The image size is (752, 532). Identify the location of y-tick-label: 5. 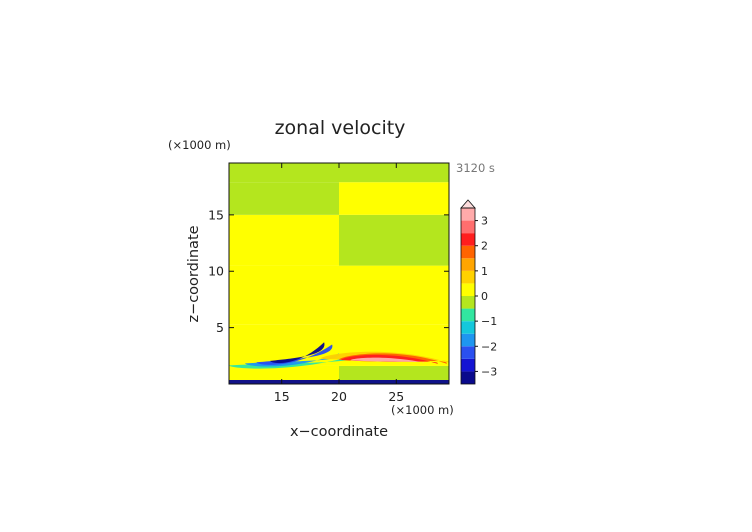
(220, 327).